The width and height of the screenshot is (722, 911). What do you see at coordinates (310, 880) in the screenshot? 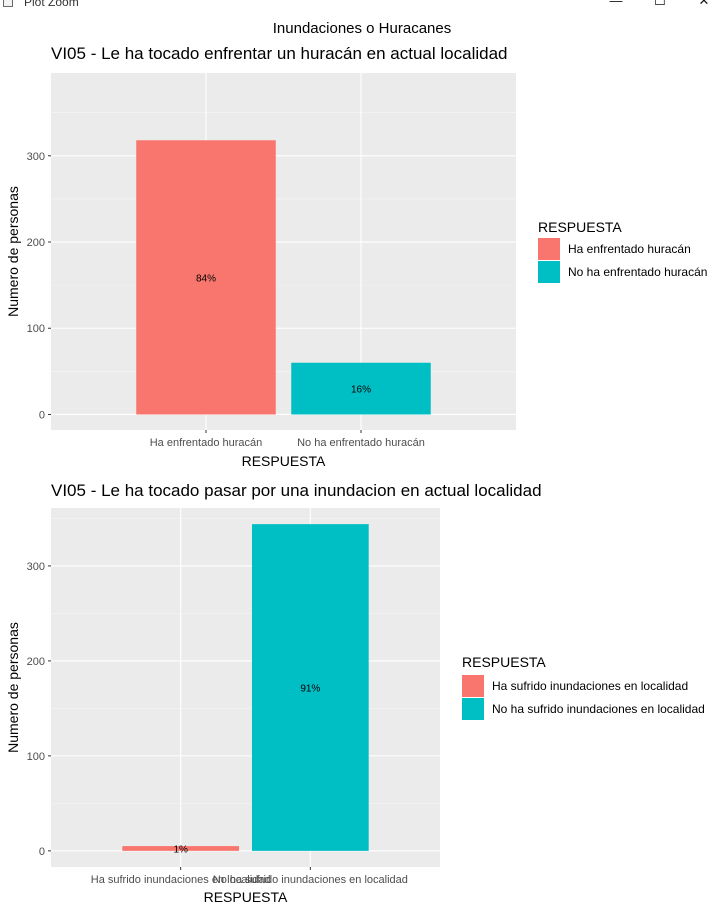
I see `x-tick-label: No ha sufrido inundaciones en localidad` at bounding box center [310, 880].